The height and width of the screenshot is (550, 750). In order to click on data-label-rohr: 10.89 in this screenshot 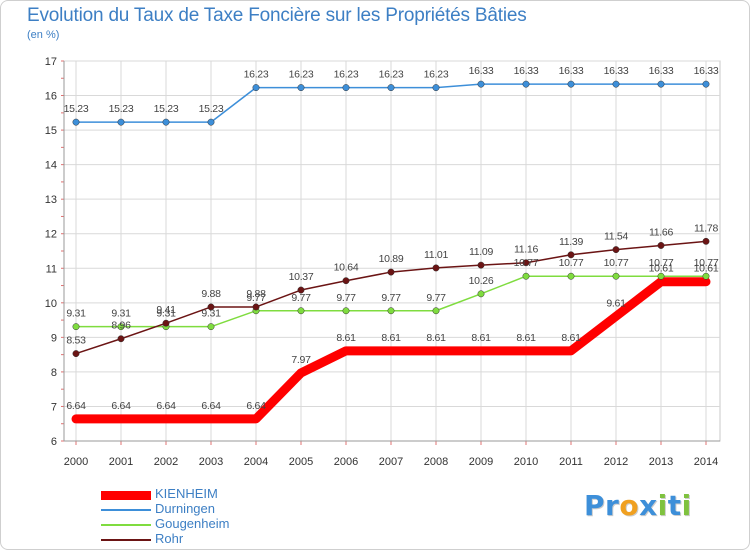, I will do `click(391, 259)`.